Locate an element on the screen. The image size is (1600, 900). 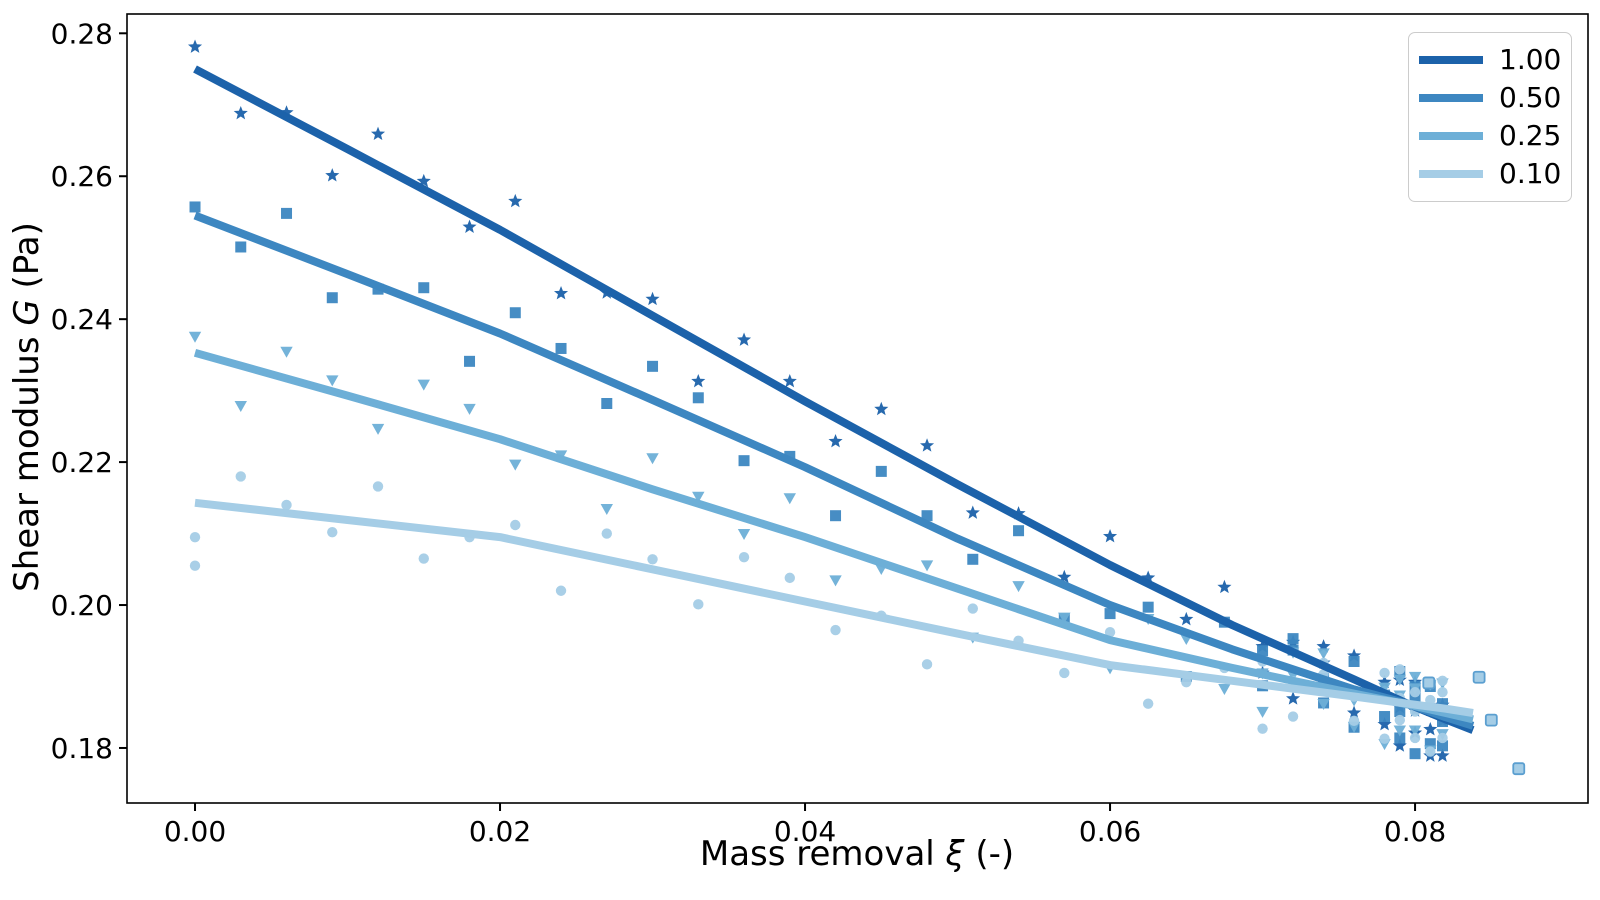
x-tick-label: 0.04 is located at coordinates (805, 831).